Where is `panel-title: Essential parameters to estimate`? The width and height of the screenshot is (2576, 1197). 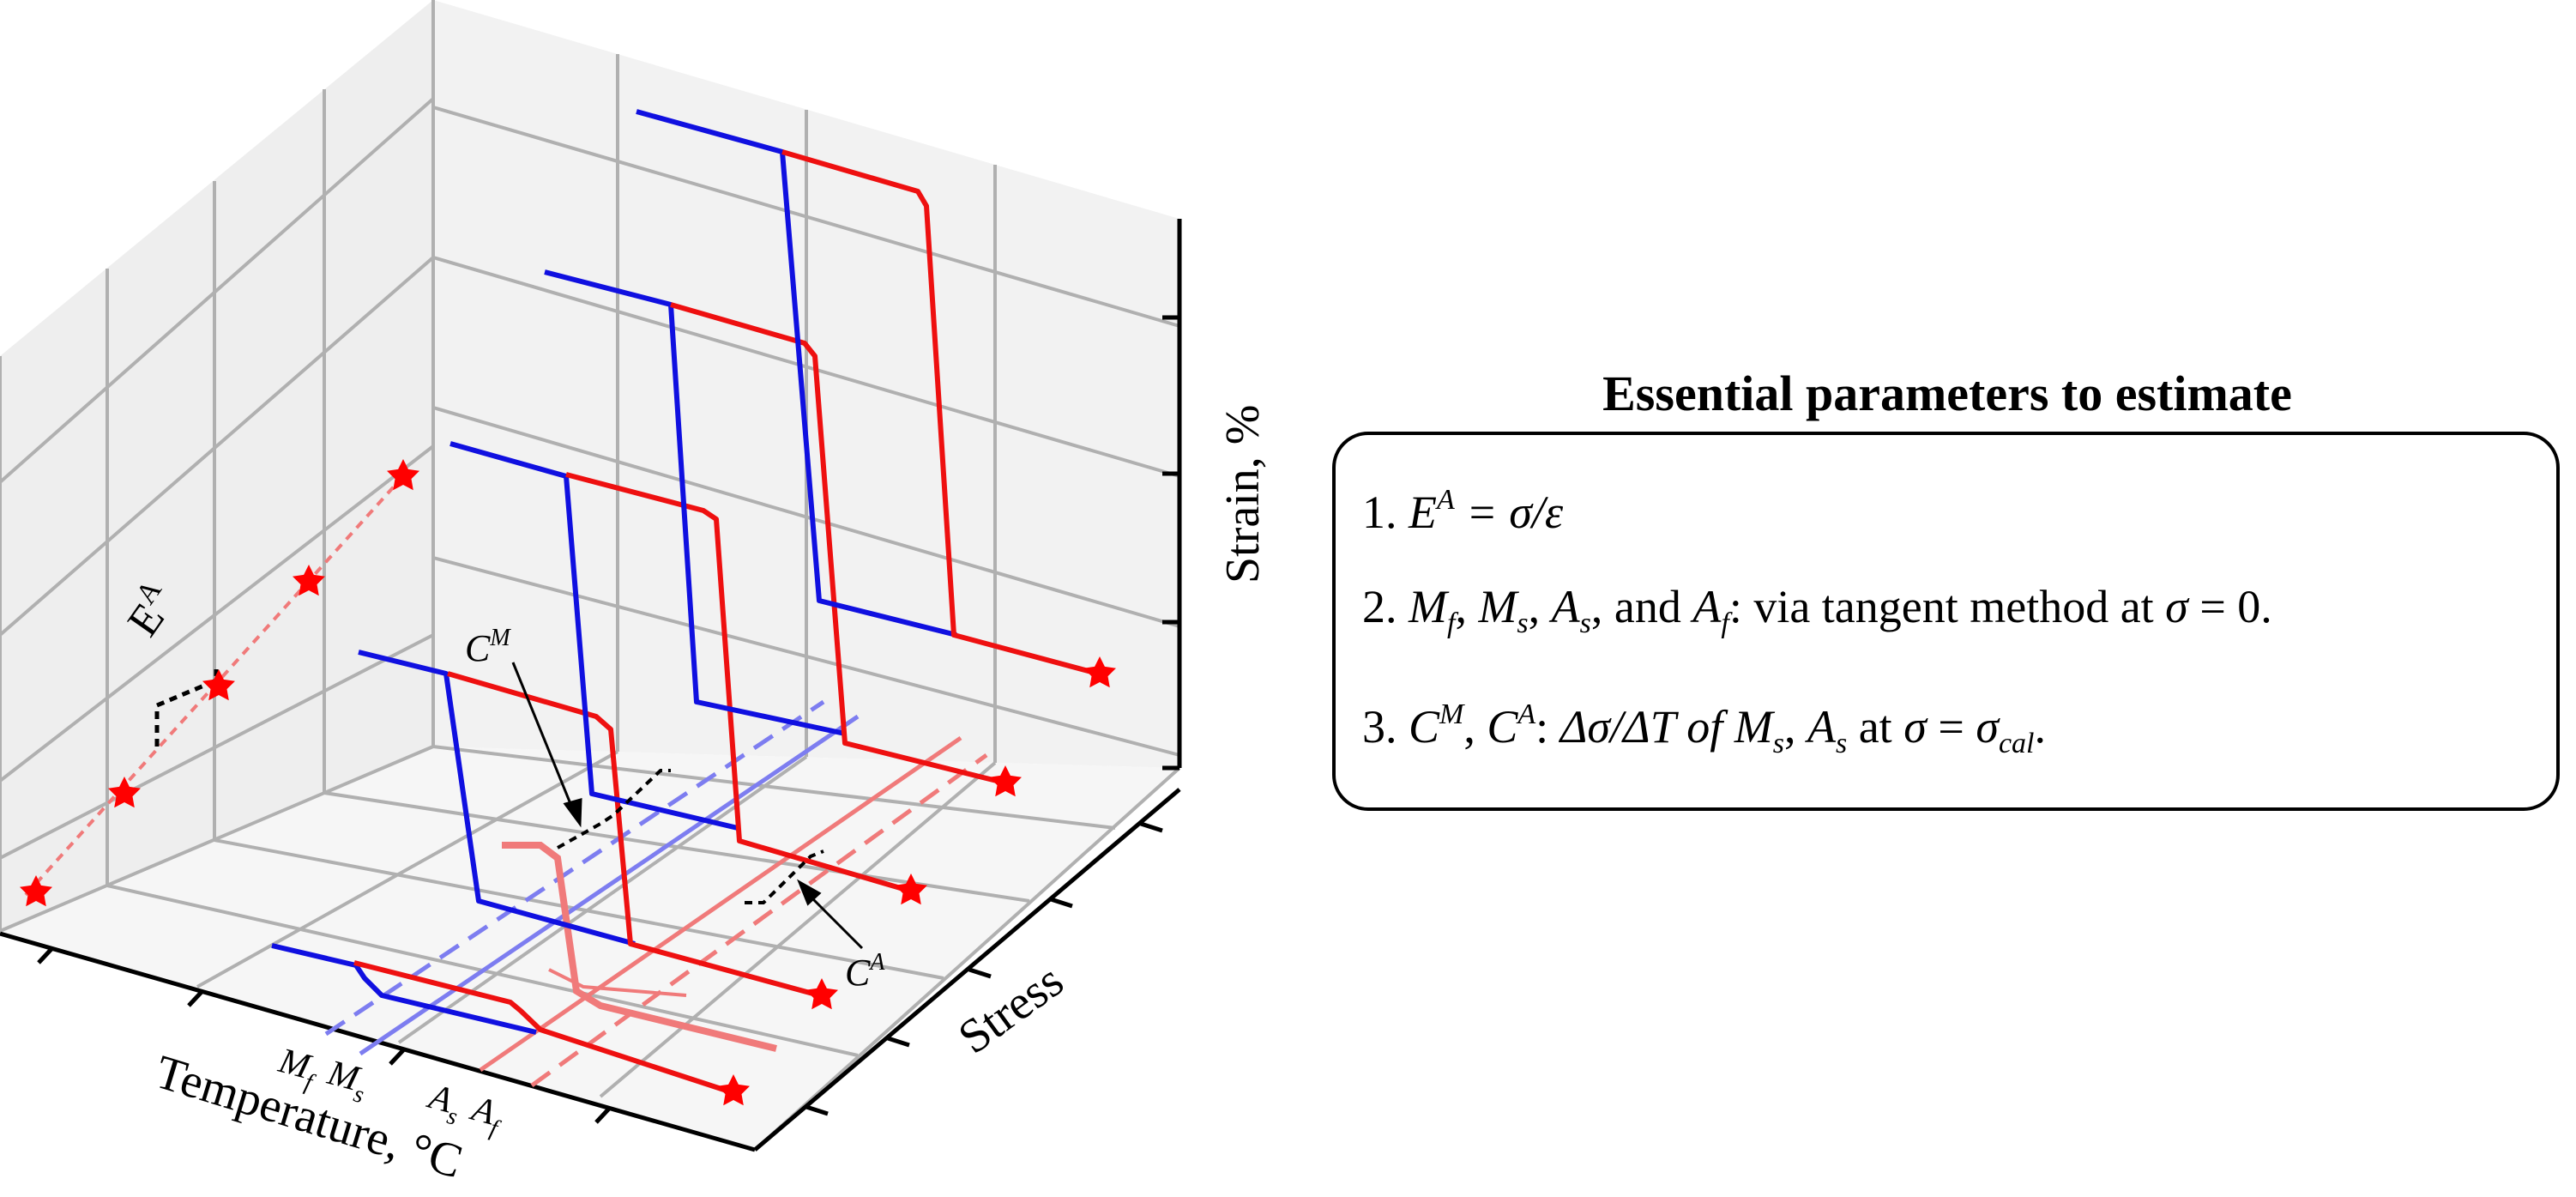 panel-title: Essential parameters to estimate is located at coordinates (1947, 394).